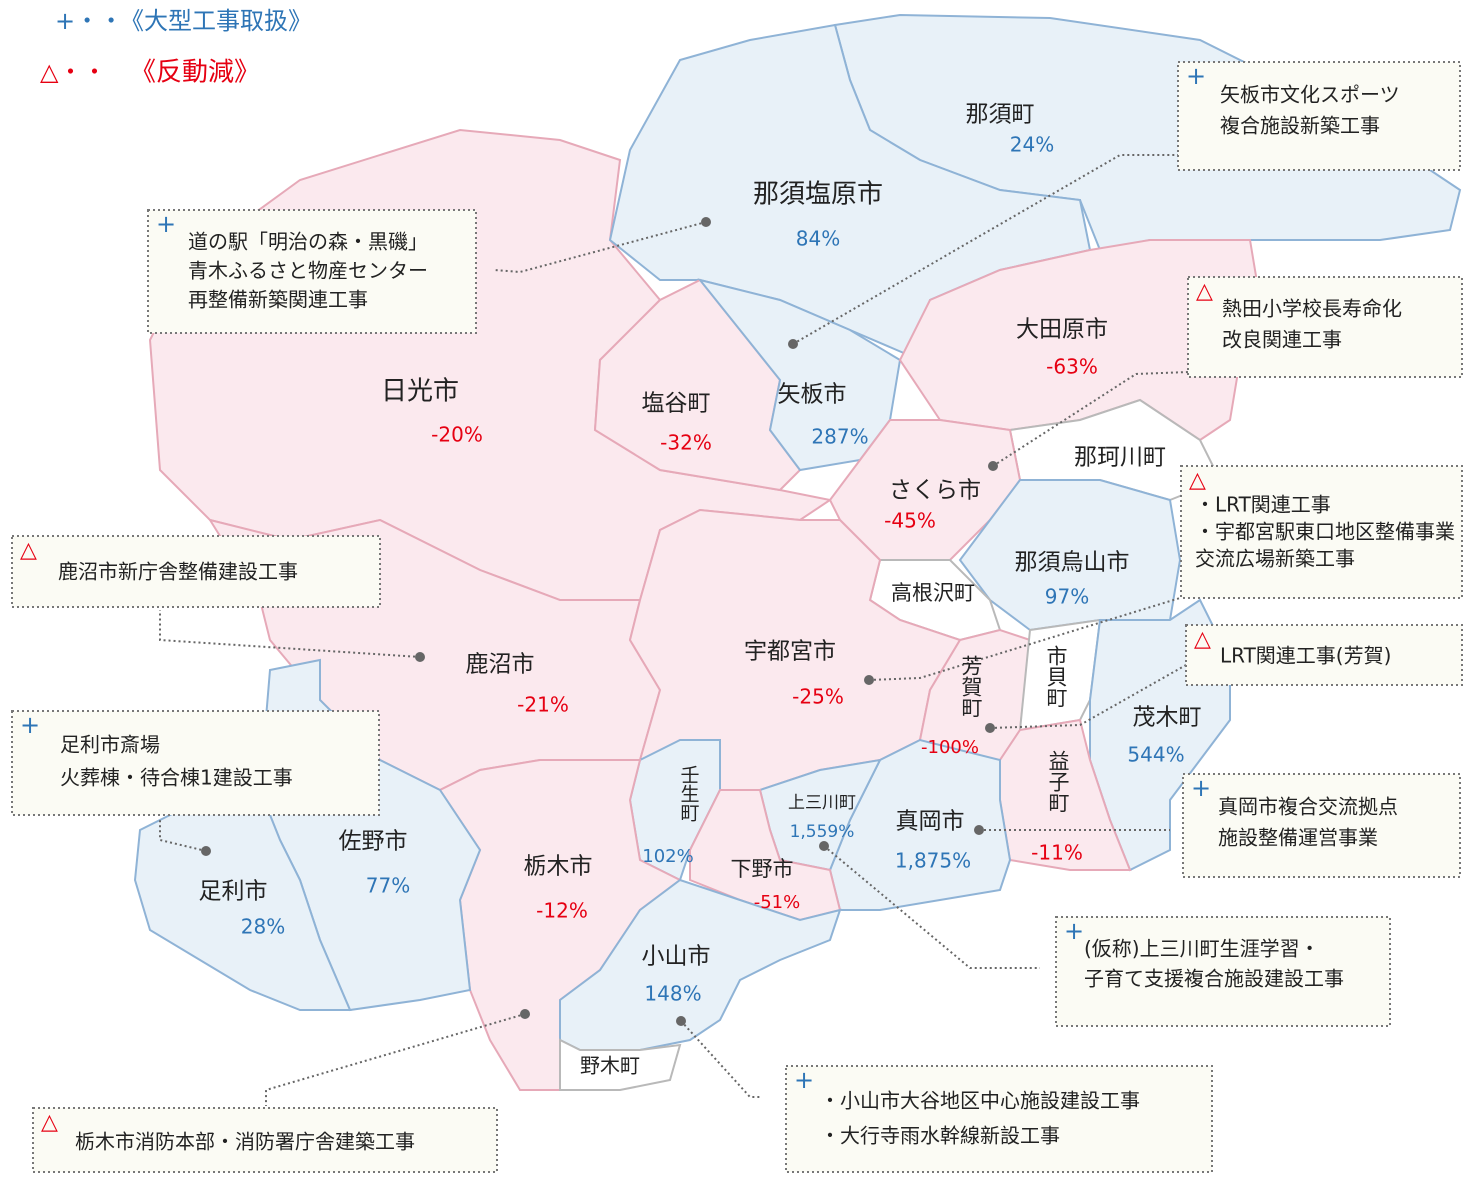  Describe the element at coordinates (1310, 95) in the screenshot. I see `callout-text: 矢板市文化スポーツ` at that location.